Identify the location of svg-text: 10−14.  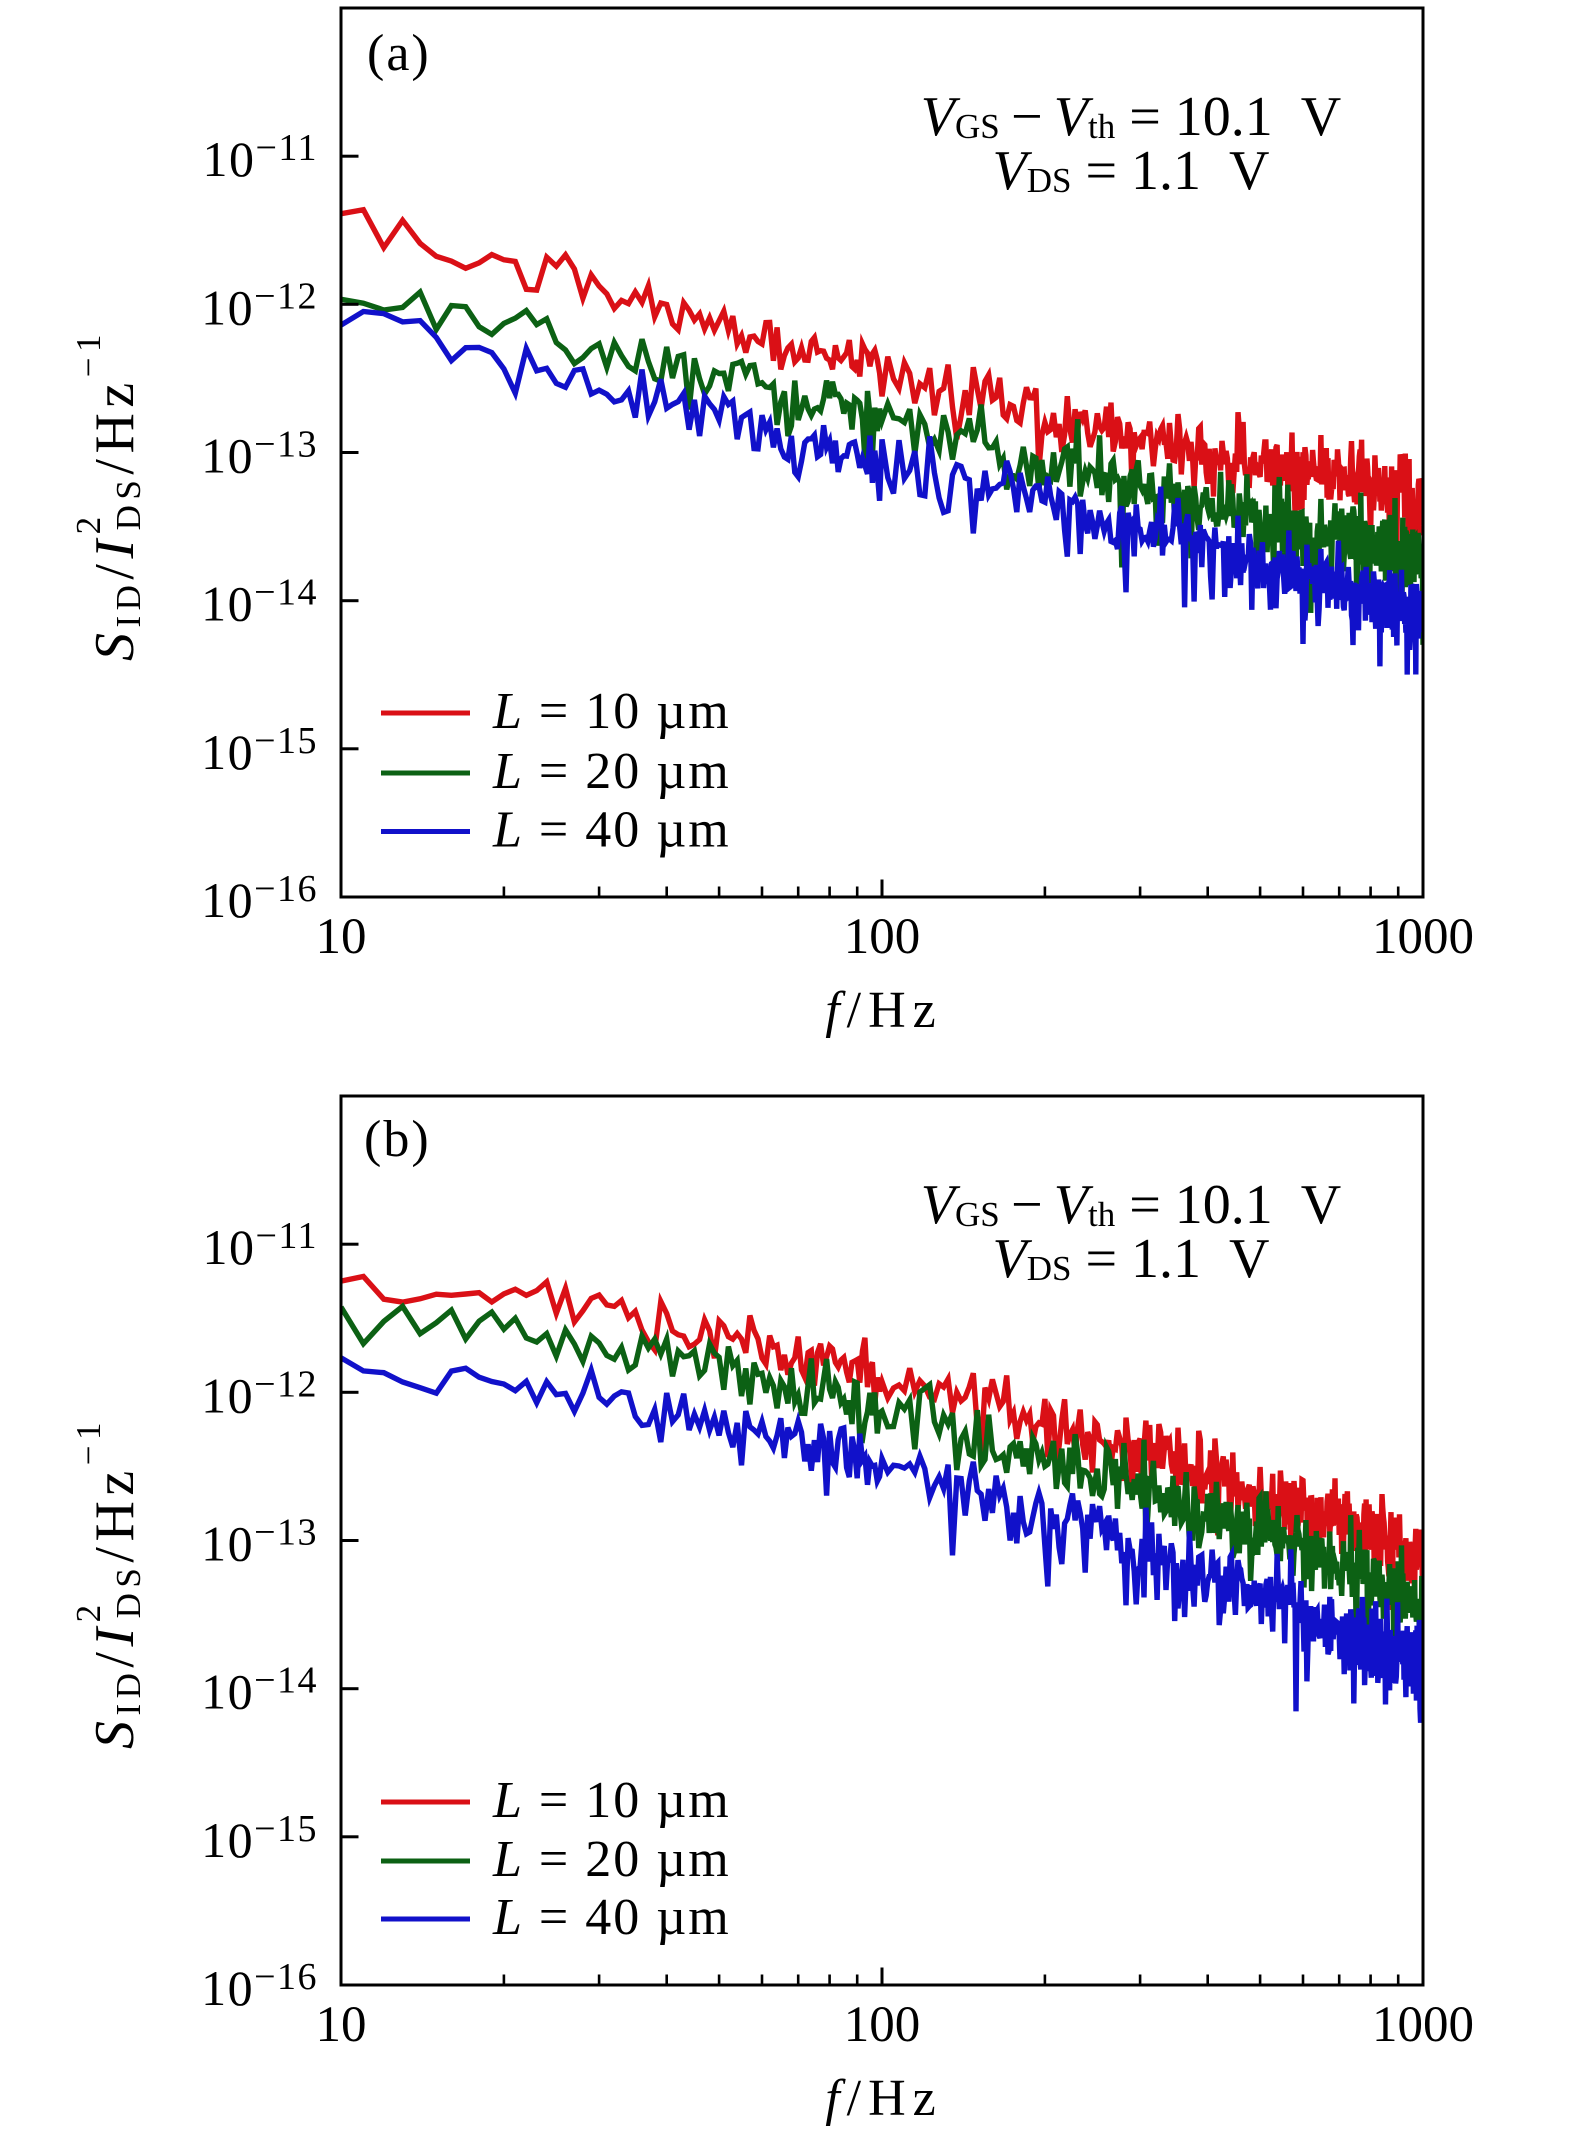
(259, 602).